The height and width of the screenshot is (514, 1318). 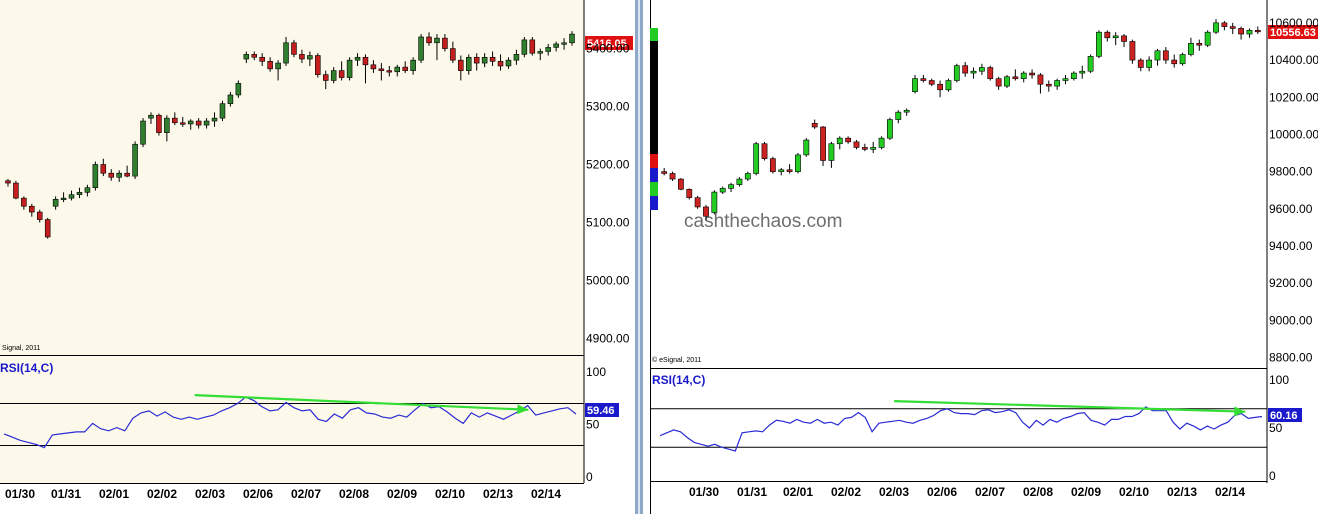 What do you see at coordinates (1293, 60) in the screenshot?
I see `right-price-tick-label: 10400.00` at bounding box center [1293, 60].